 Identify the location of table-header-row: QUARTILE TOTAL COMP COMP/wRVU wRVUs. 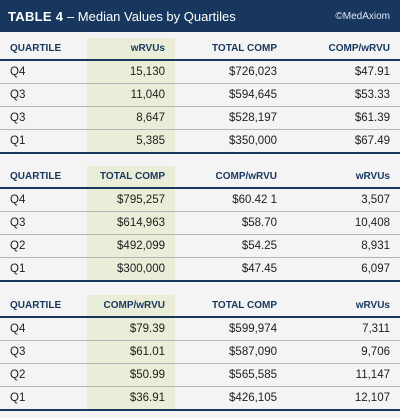
(200, 177).